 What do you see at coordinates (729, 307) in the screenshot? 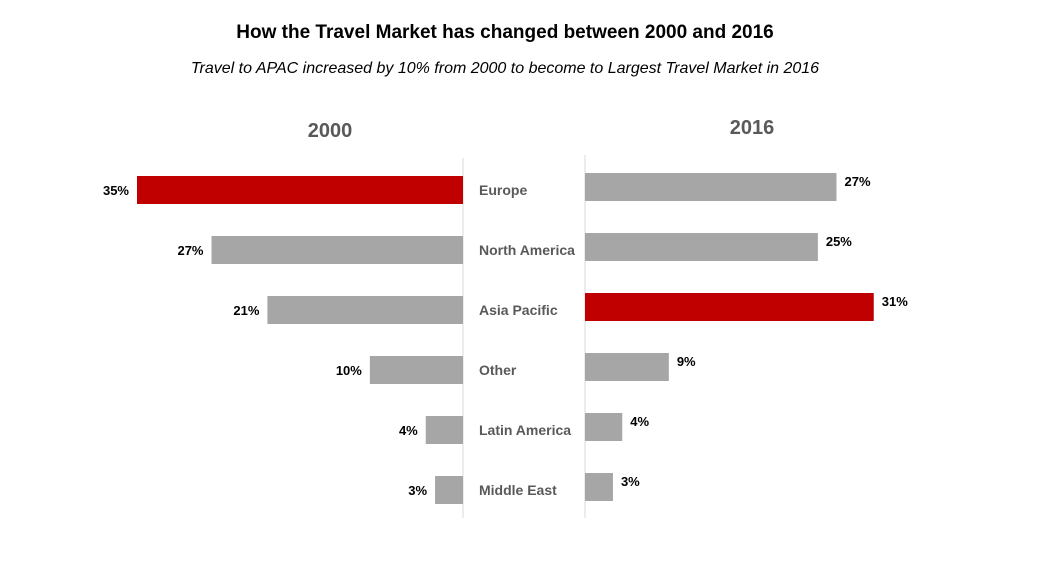
I see `bar-2016-asia-pacific` at bounding box center [729, 307].